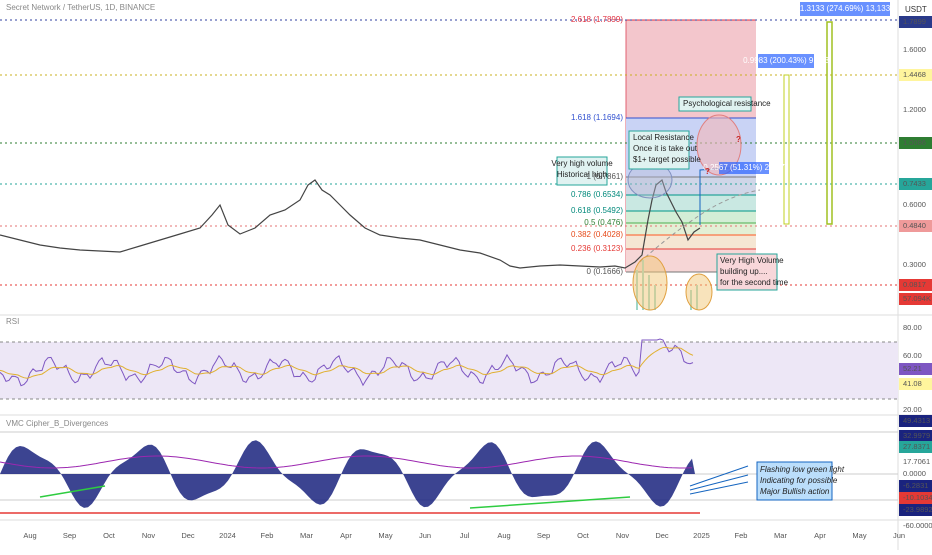  What do you see at coordinates (665, 148) in the screenshot?
I see `annotation: Once it is take out` at bounding box center [665, 148].